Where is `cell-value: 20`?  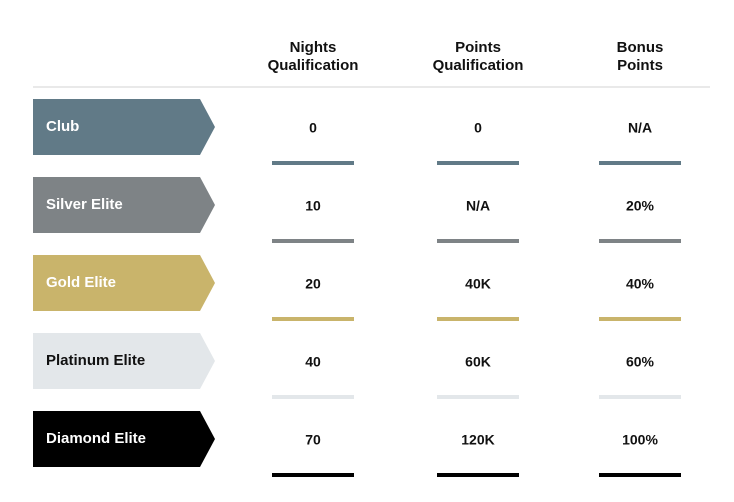
cell-value: 20 is located at coordinates (313, 284).